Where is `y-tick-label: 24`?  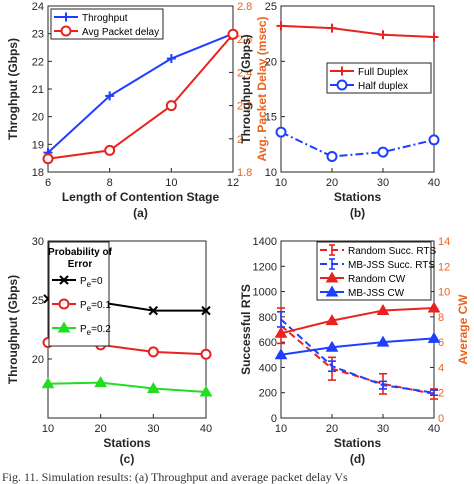 y-tick-label: 24 is located at coordinates (38, 7).